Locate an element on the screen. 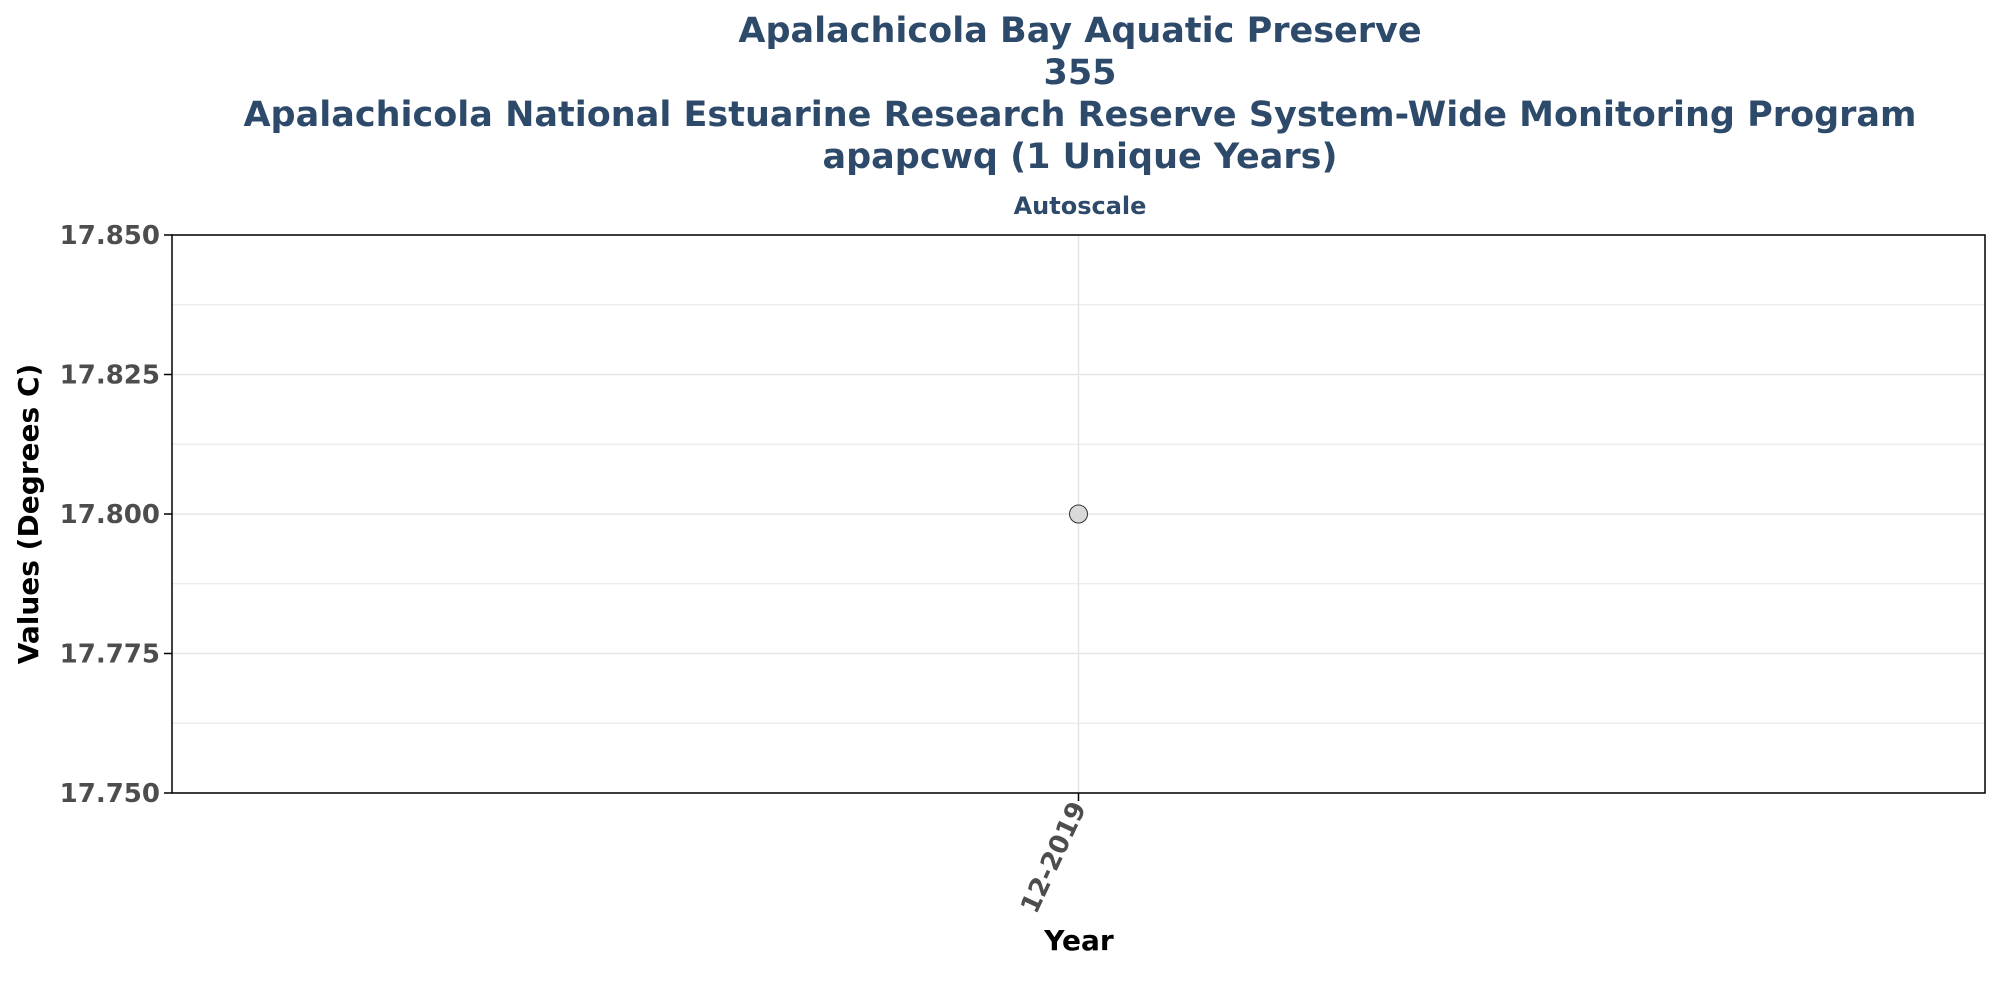 The height and width of the screenshot is (1000, 2000). data-points is located at coordinates (1078, 514).